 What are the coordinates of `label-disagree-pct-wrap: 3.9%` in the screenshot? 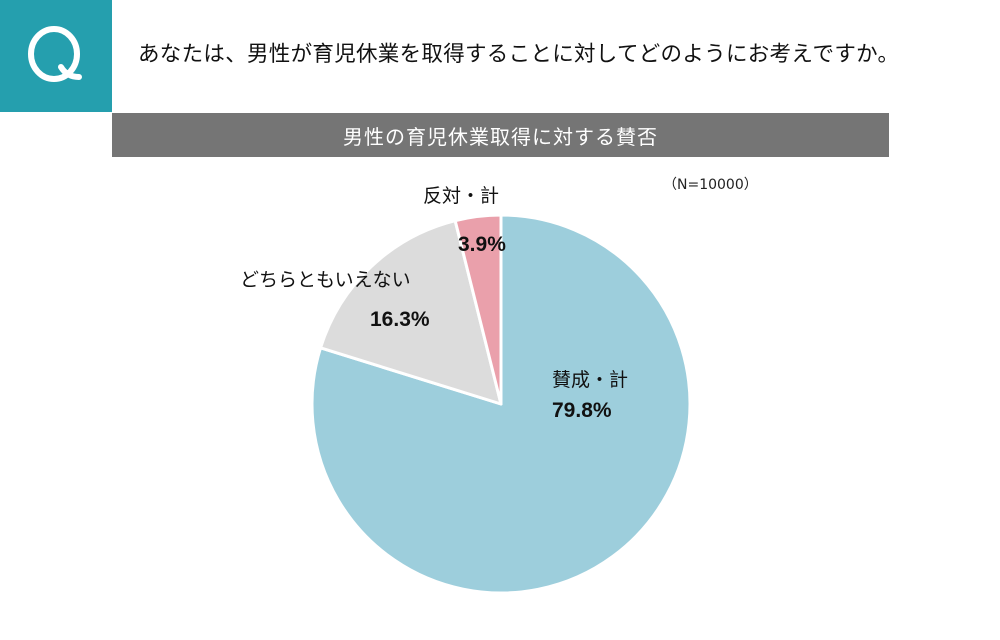 It's located at (482, 245).